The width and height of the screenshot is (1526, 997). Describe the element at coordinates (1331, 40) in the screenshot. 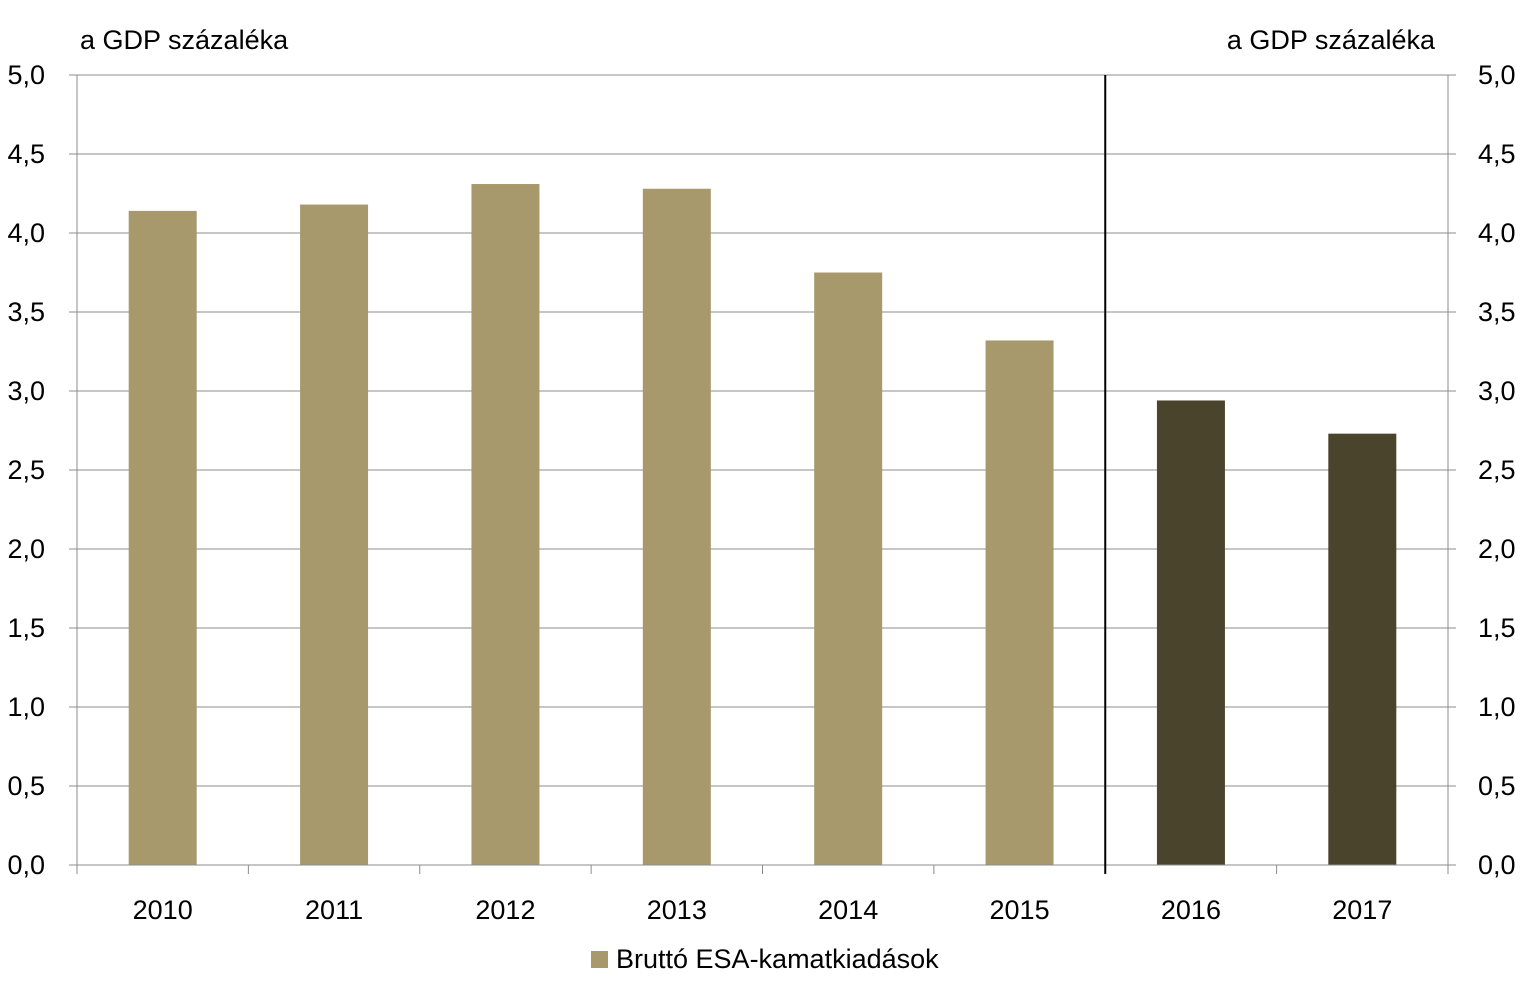

I see `y-unit-right: a GDP százaléka` at that location.